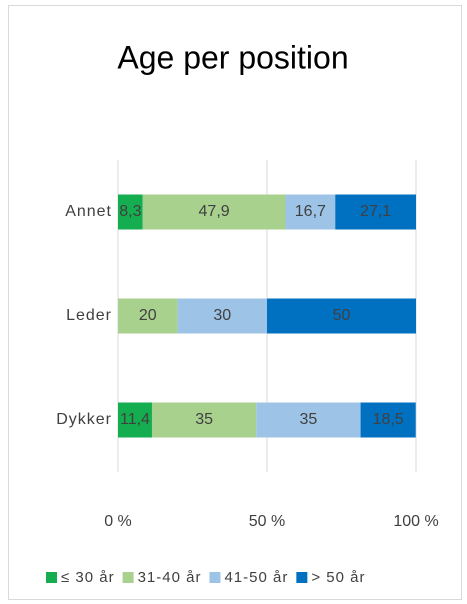 This screenshot has width=467, height=604. I want to click on data-label: 27,1, so click(375, 211).